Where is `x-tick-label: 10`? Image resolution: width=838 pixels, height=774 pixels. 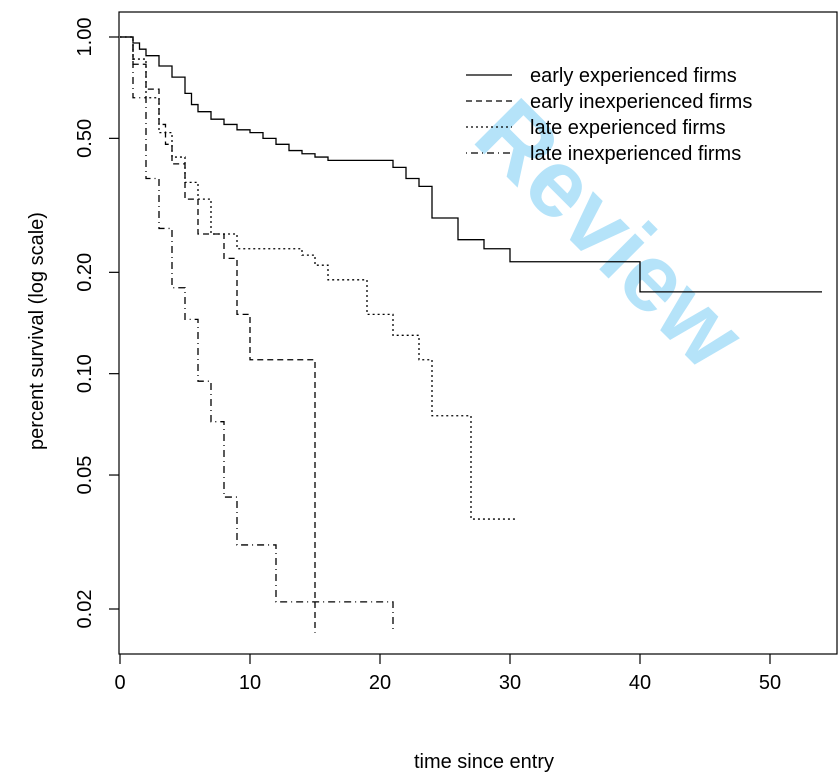
x-tick-label: 10 is located at coordinates (250, 683).